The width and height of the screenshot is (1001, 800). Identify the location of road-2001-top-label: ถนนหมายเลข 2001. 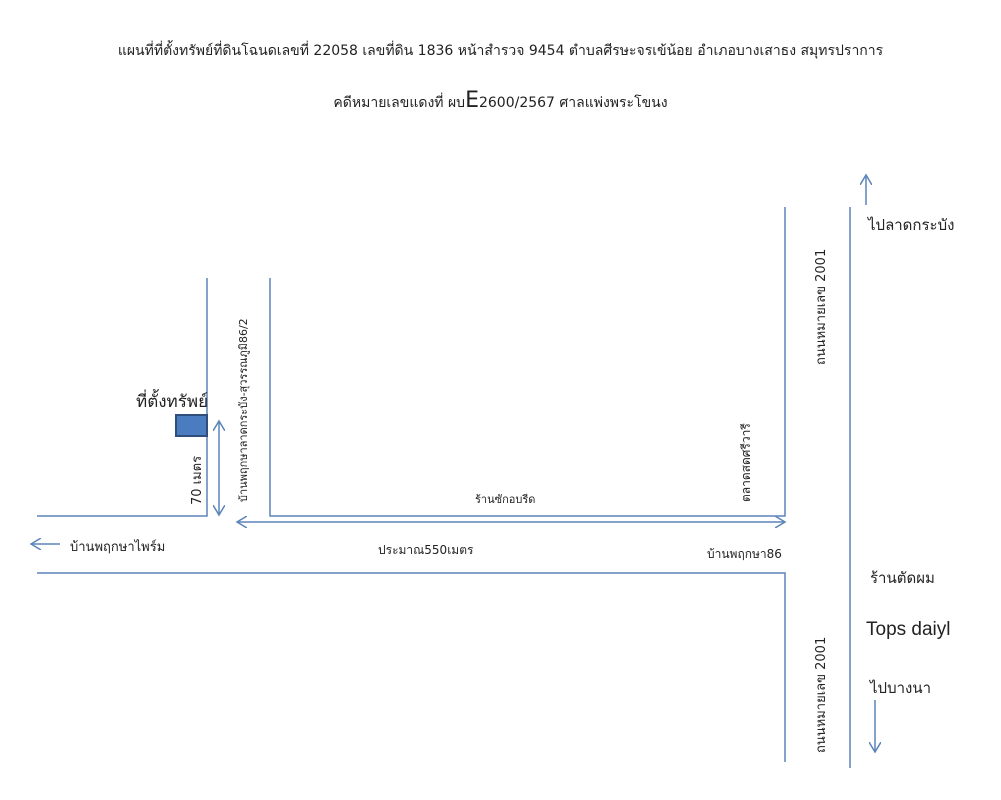
(821, 306).